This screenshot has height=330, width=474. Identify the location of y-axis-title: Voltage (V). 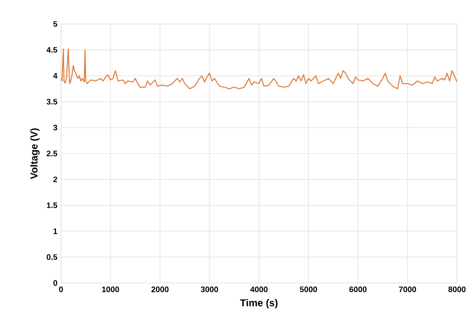
(35, 154).